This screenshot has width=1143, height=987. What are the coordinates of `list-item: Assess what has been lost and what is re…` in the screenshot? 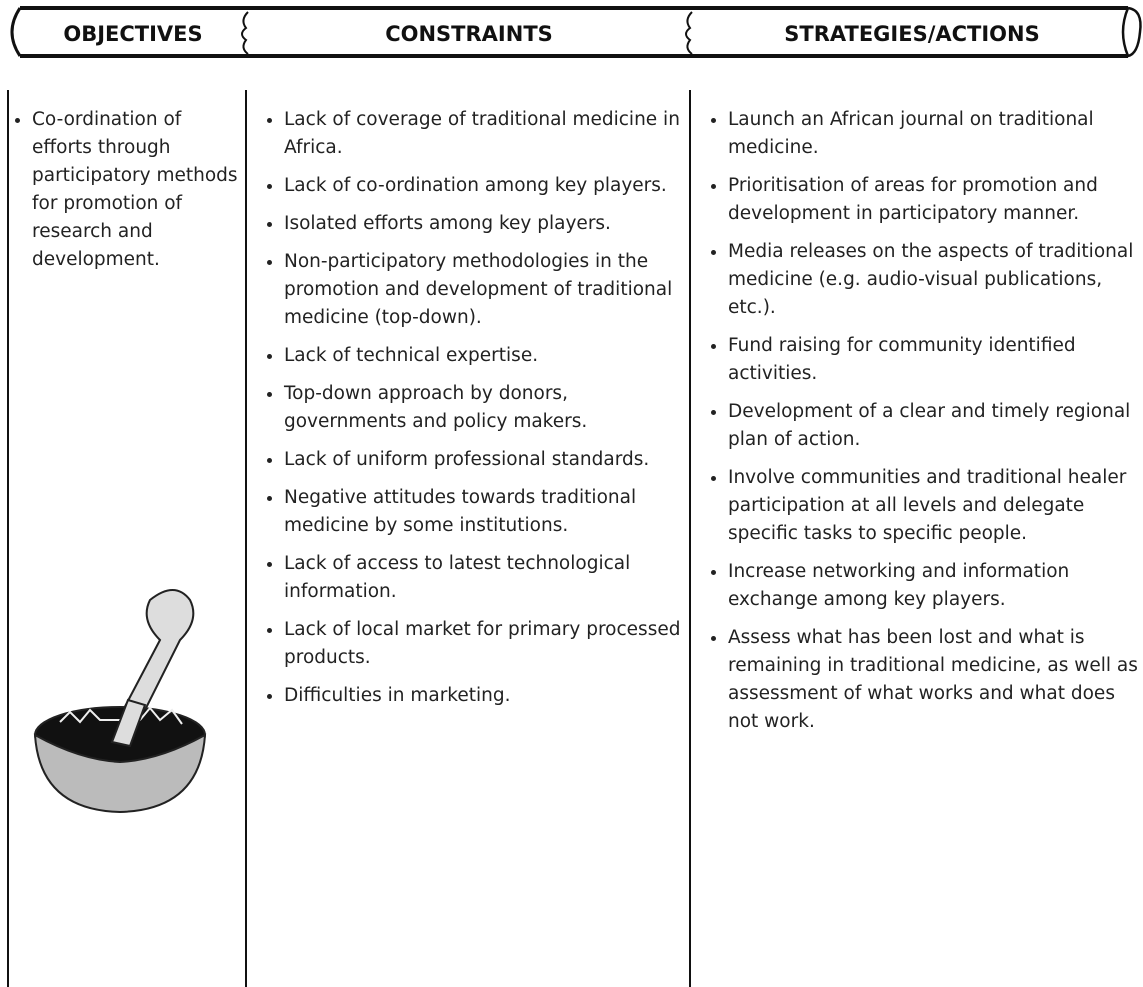 It's located at (934, 680).